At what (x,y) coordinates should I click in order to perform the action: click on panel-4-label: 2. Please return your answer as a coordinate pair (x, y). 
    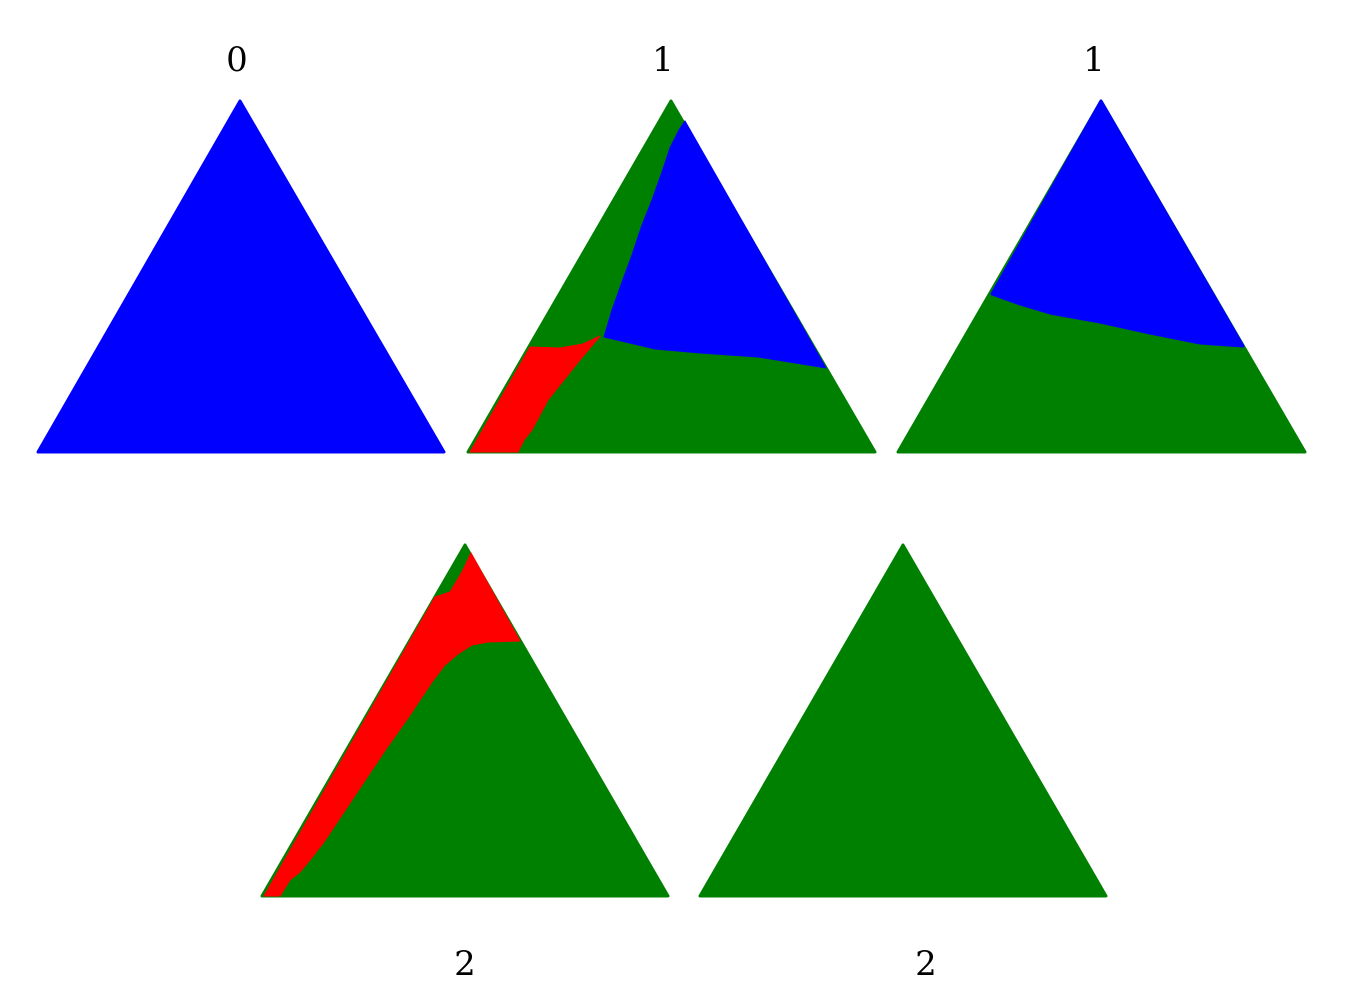
    Looking at the image, I should click on (465, 964).